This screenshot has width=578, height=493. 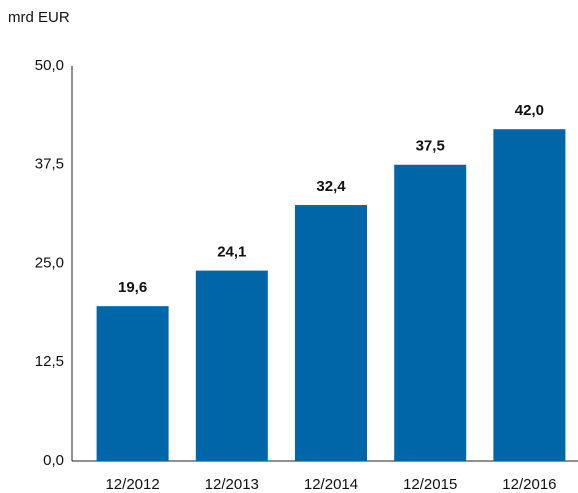 What do you see at coordinates (331, 484) in the screenshot?
I see `x-tick-label: 12/2014` at bounding box center [331, 484].